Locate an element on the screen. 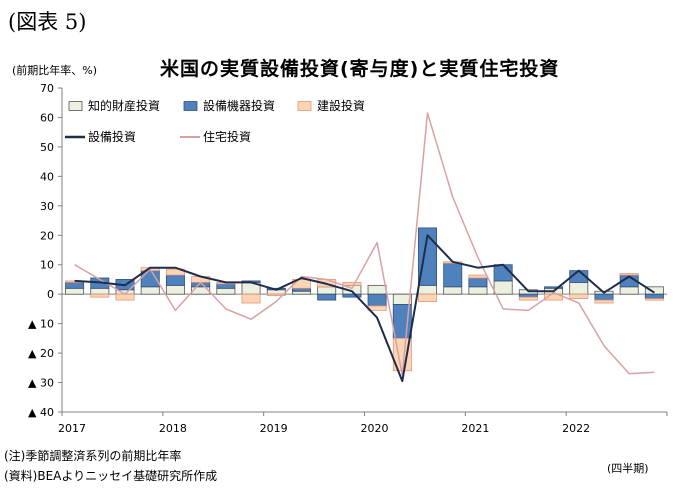 This screenshot has width=698, height=499. y-tick-label: ▲ 20 is located at coordinates (41, 353).